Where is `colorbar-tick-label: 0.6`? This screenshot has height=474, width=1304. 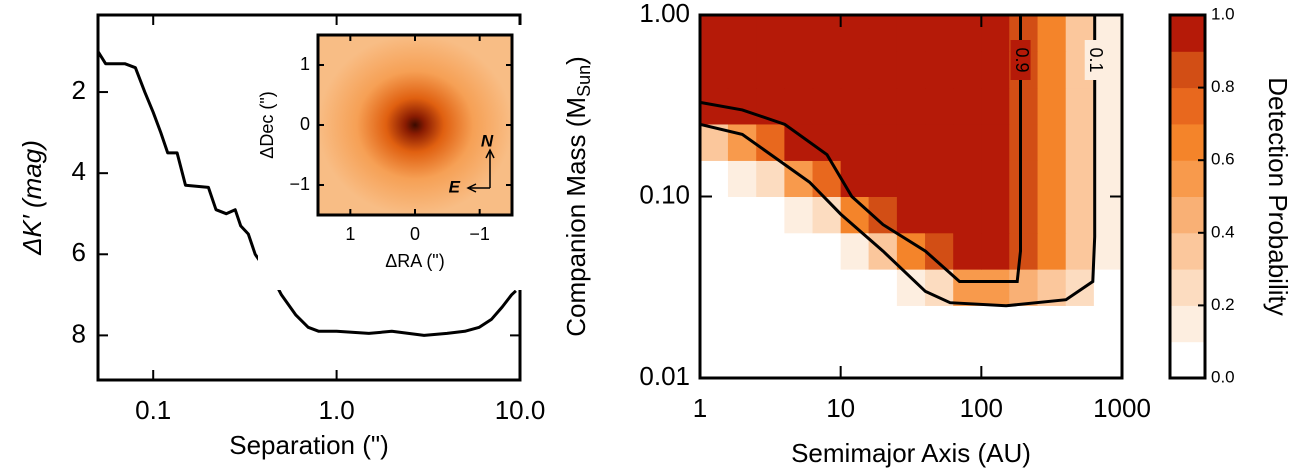 colorbar-tick-label: 0.6 is located at coordinates (1223, 159).